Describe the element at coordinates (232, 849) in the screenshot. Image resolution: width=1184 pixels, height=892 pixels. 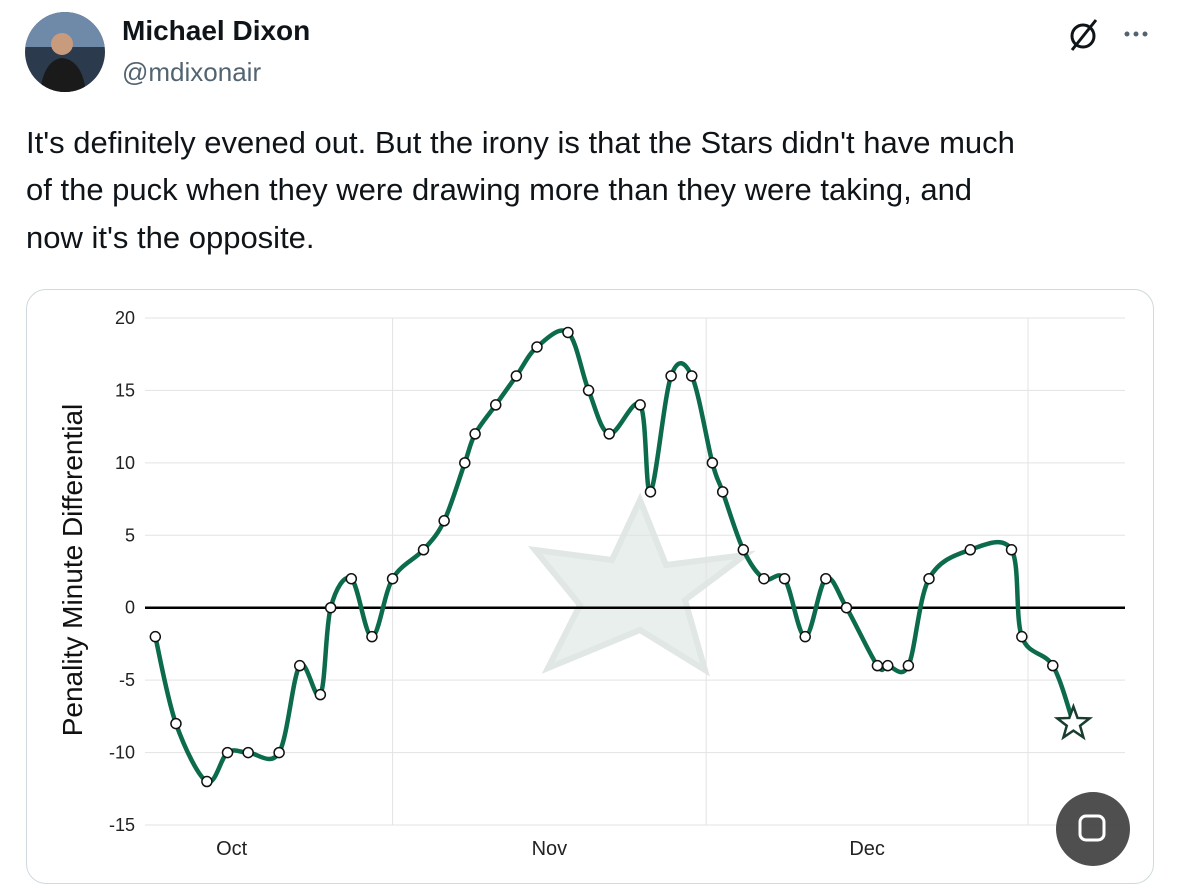
I see `x-tick-label: Oct` at that location.